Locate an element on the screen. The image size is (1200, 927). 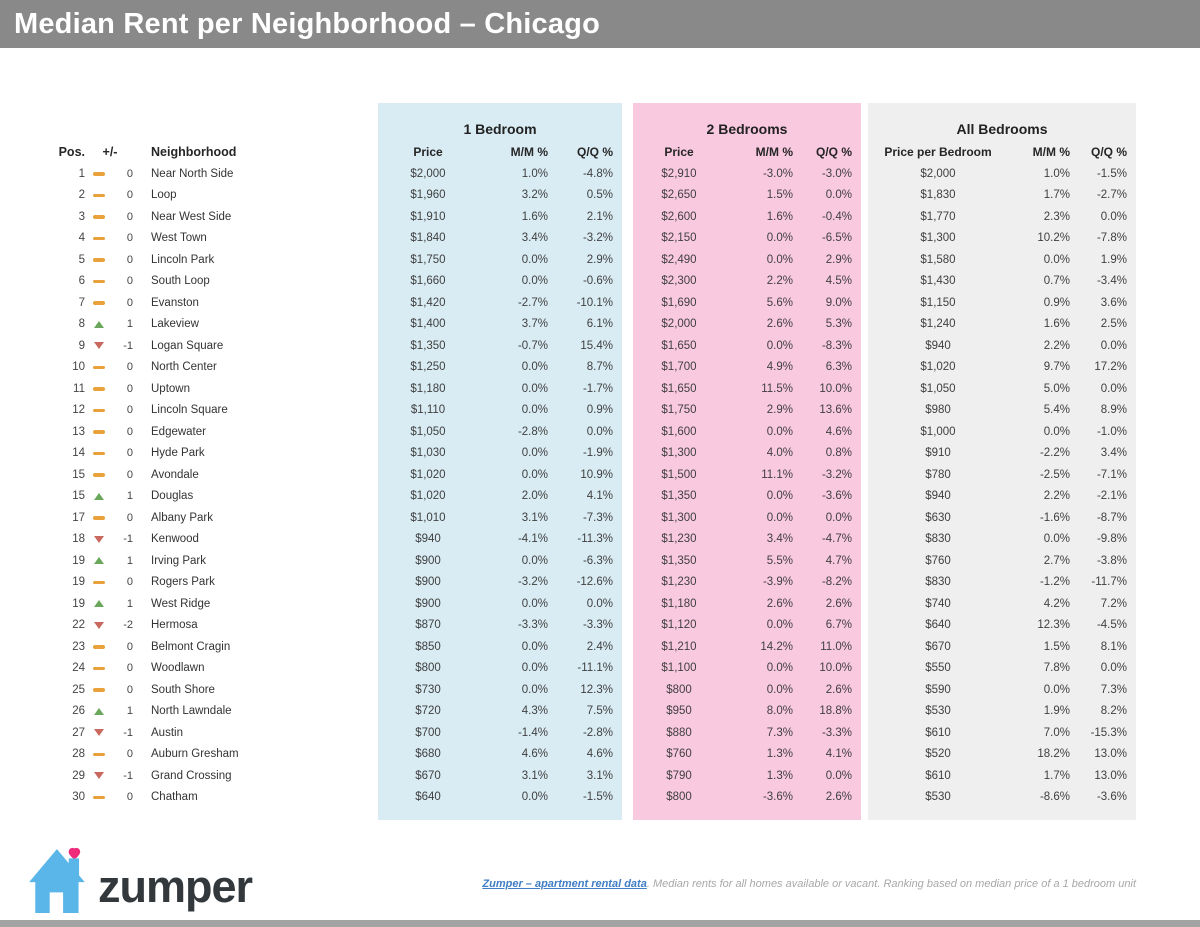
qq-percent-cell: 8.2% is located at coordinates (1113, 711).